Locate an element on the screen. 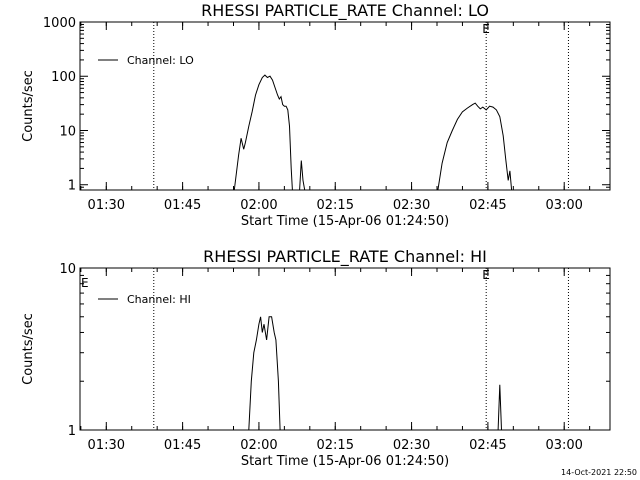 This screenshot has height=480, width=640. chart0-ytick-label: 100 is located at coordinates (63, 77).